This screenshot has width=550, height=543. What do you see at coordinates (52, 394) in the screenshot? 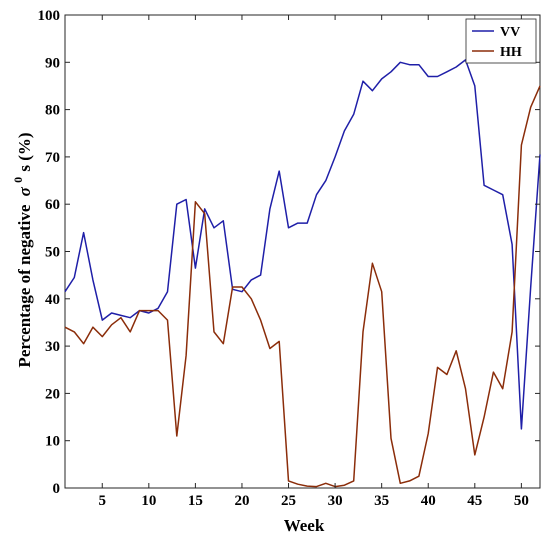
I see `y-tick-label: 20` at bounding box center [52, 394].